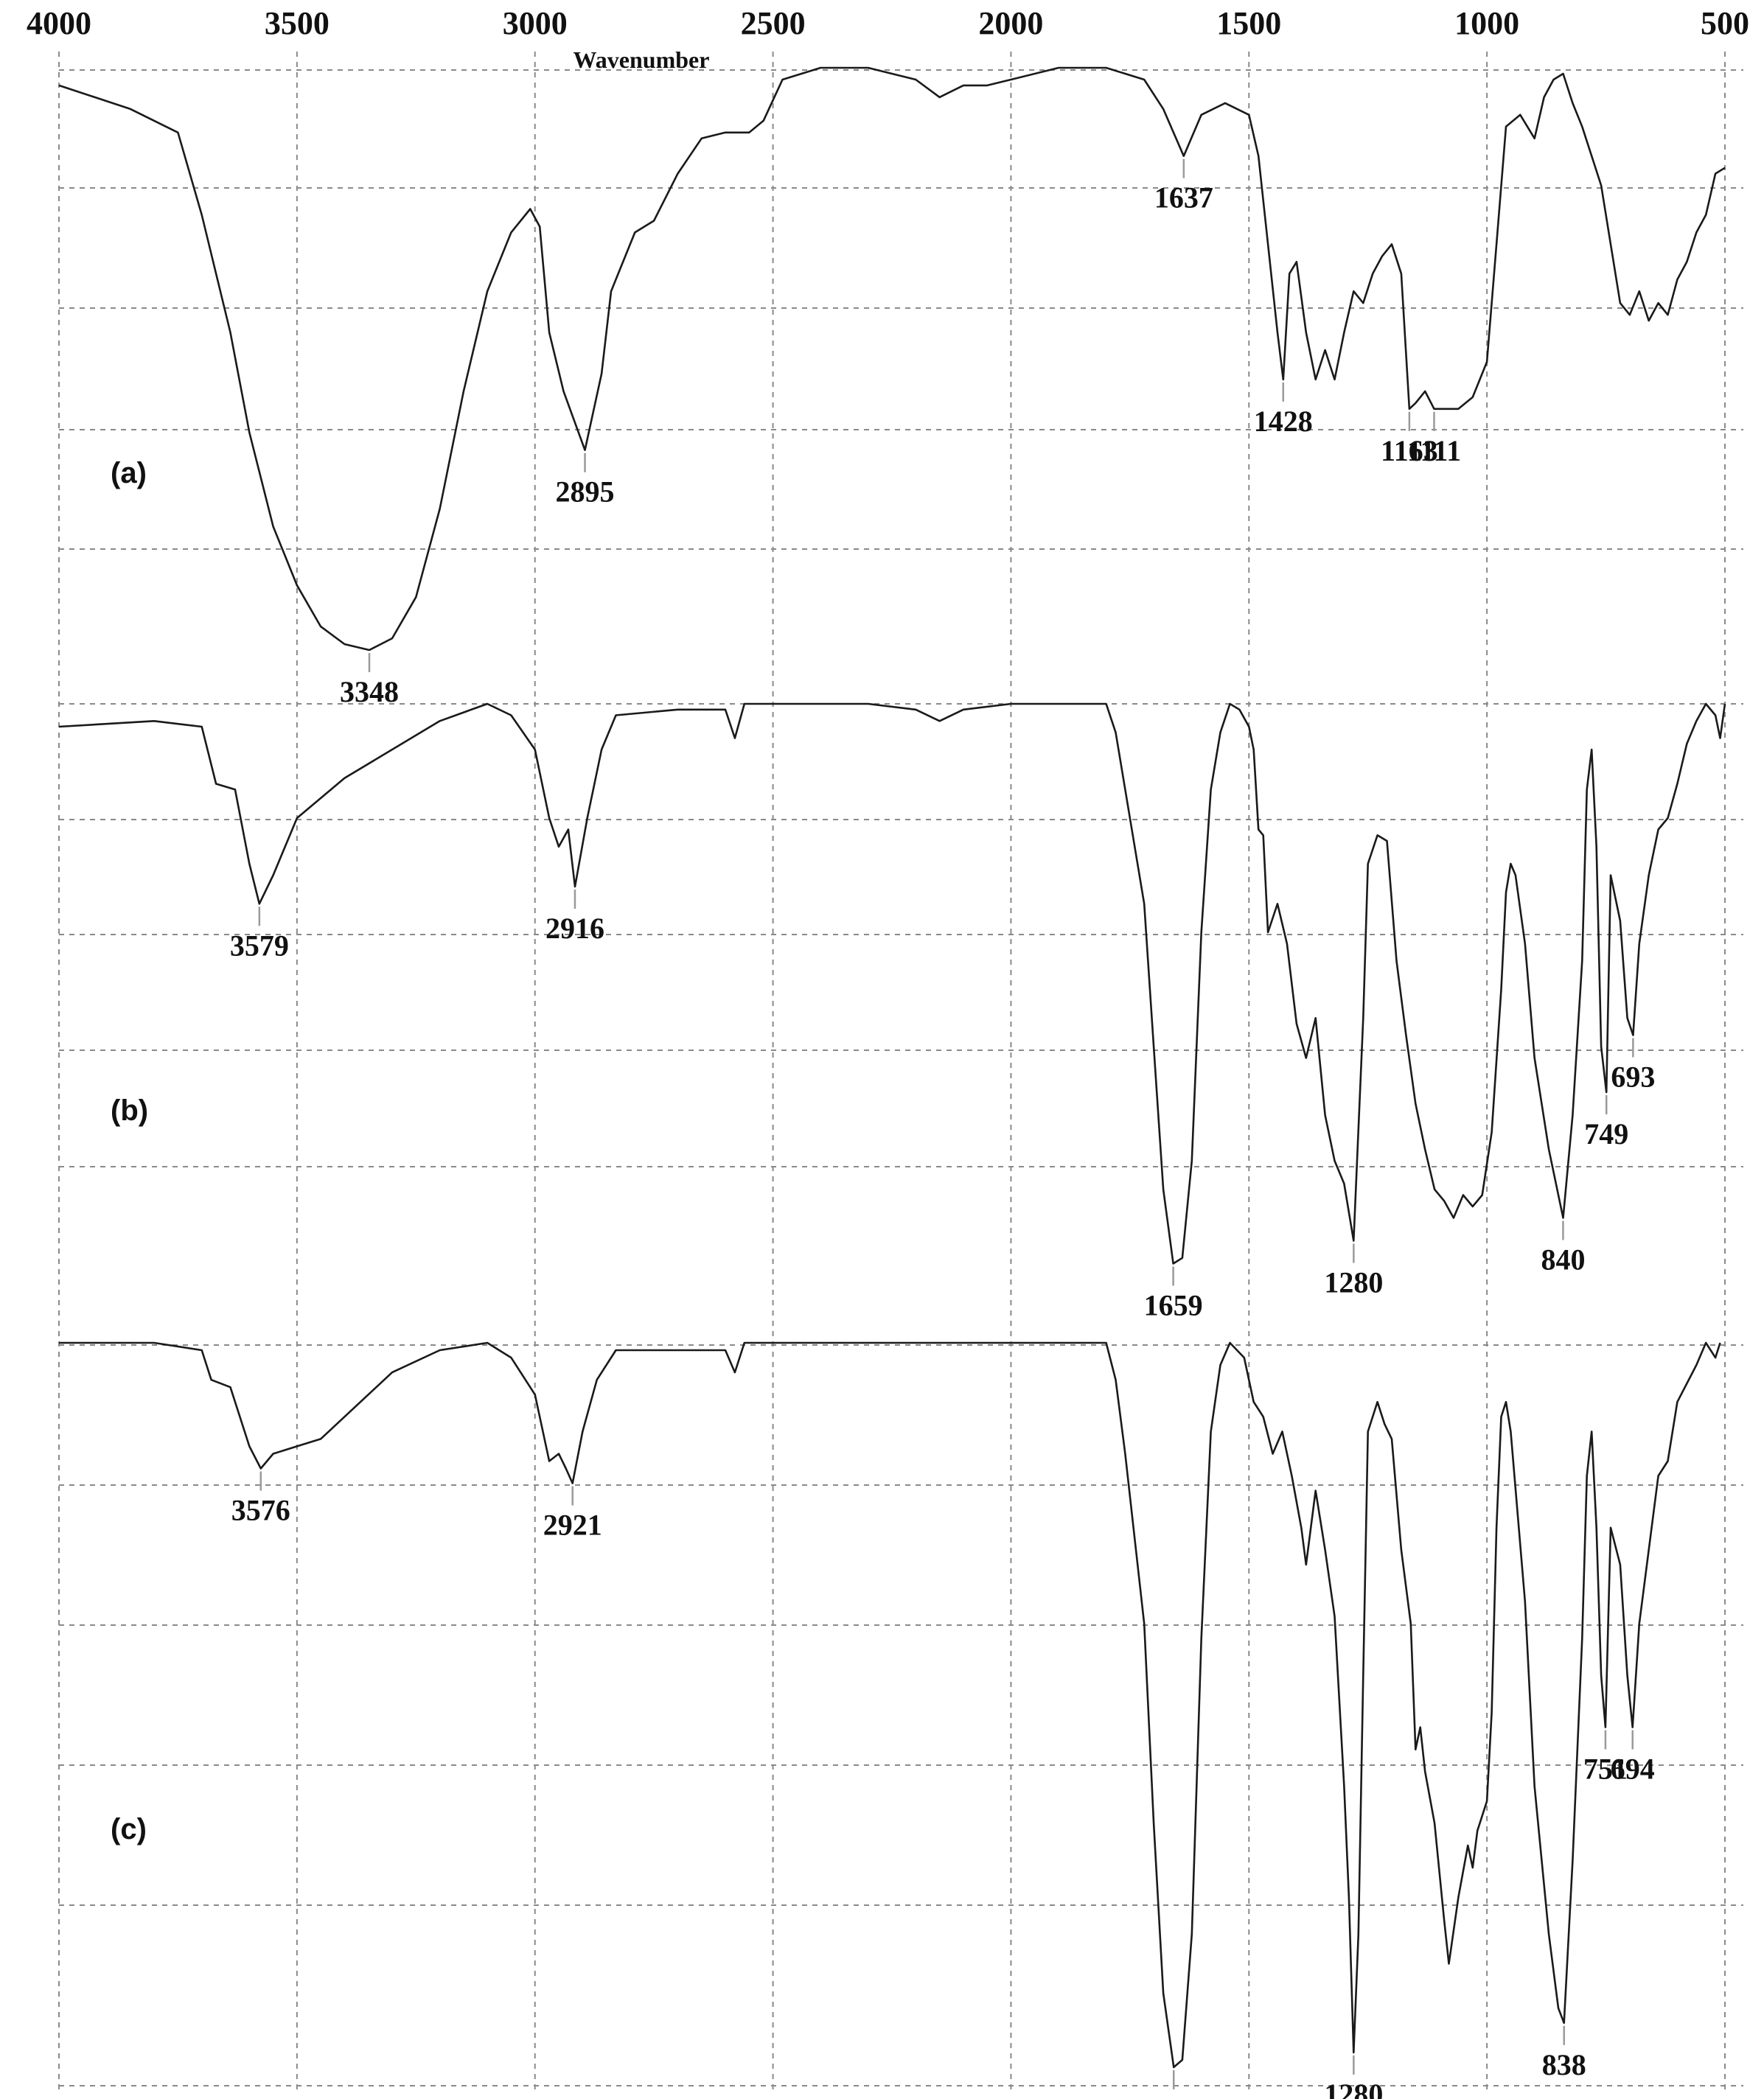 The image size is (1764, 2099). What do you see at coordinates (1605, 1769) in the screenshot?
I see `peak-label: 751` at bounding box center [1605, 1769].